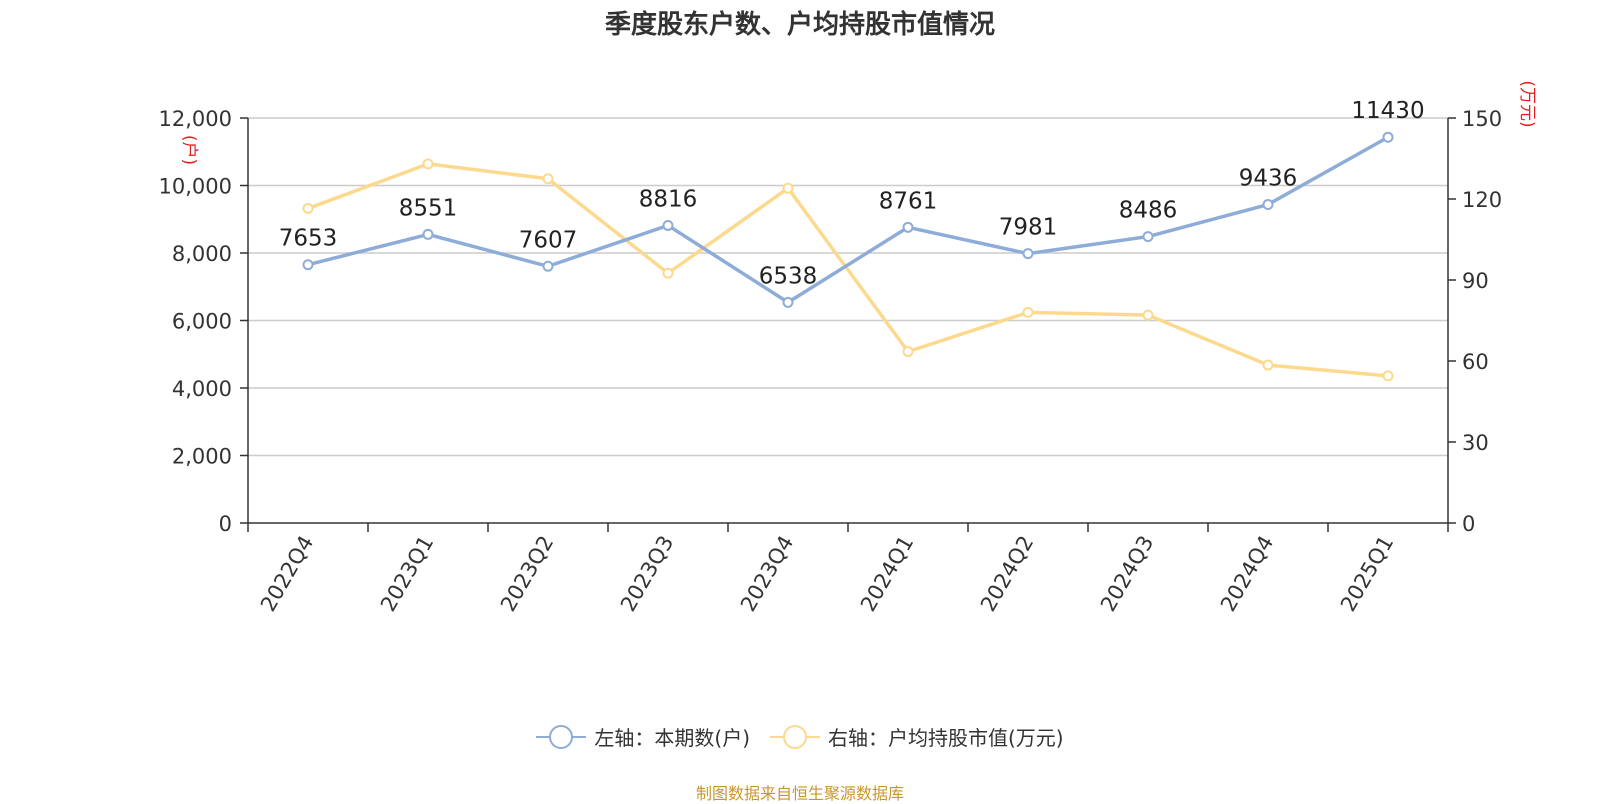 The width and height of the screenshot is (1600, 804). I want to click on left-axis-unit-label: (户), so click(189, 150).